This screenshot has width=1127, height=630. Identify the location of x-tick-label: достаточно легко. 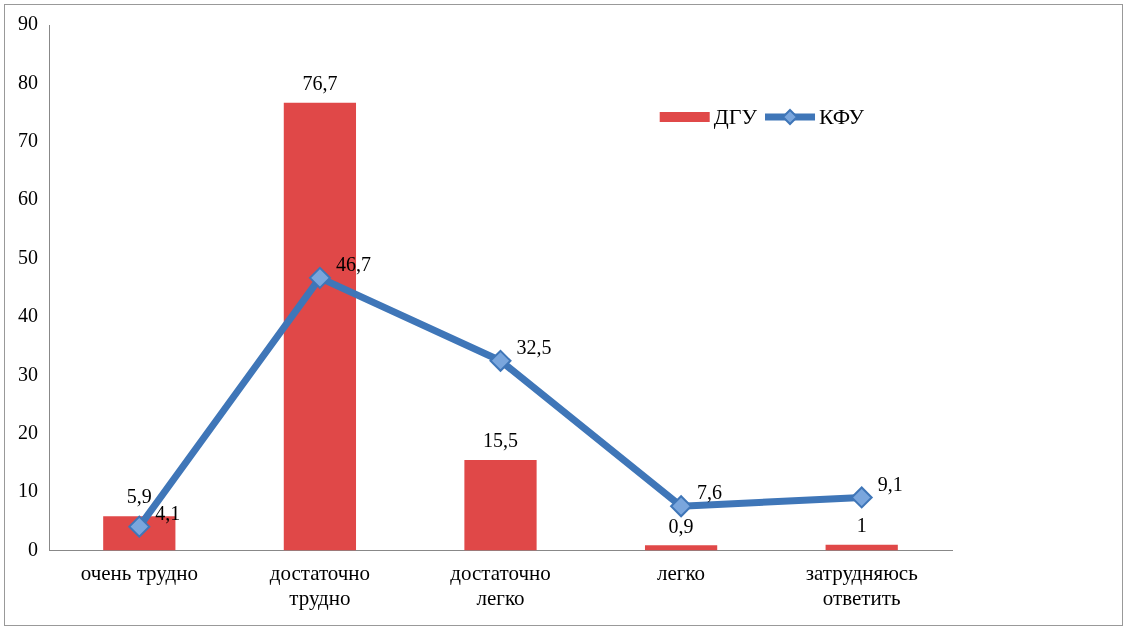
(500, 585).